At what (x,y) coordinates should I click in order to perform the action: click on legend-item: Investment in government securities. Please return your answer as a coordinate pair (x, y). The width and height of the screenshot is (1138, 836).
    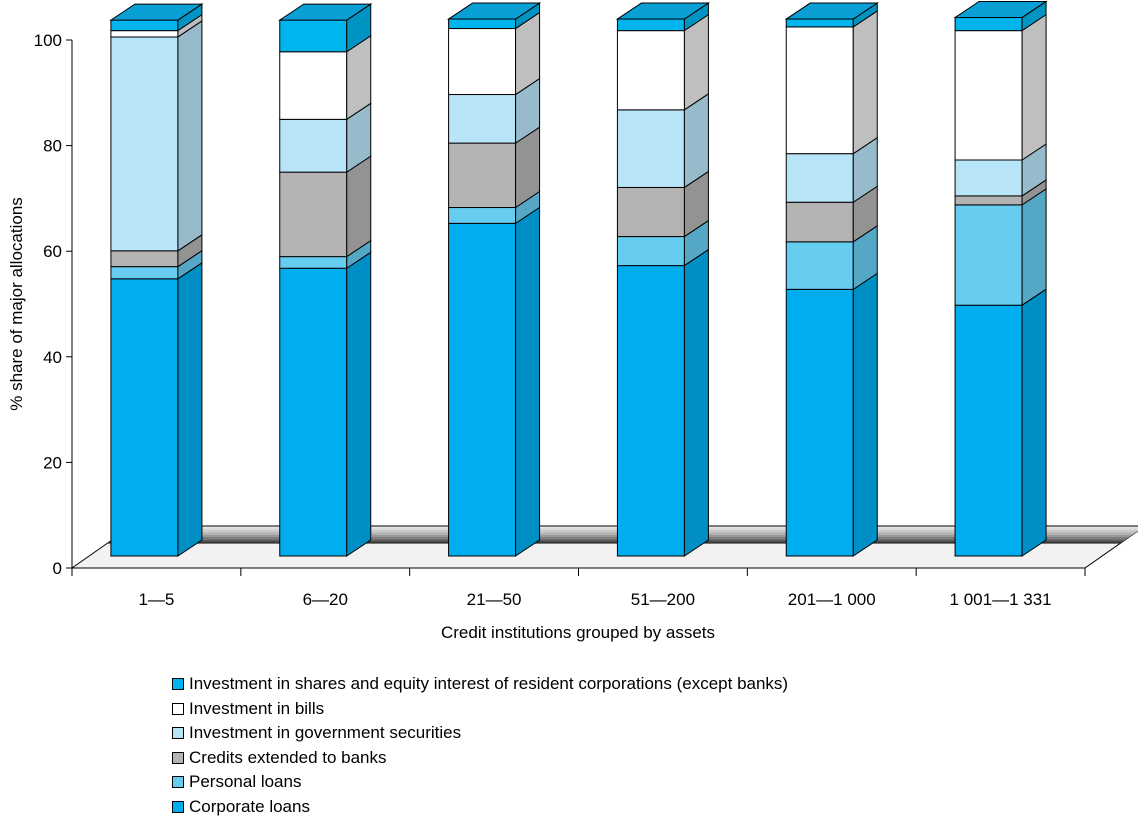
    Looking at the image, I should click on (480, 733).